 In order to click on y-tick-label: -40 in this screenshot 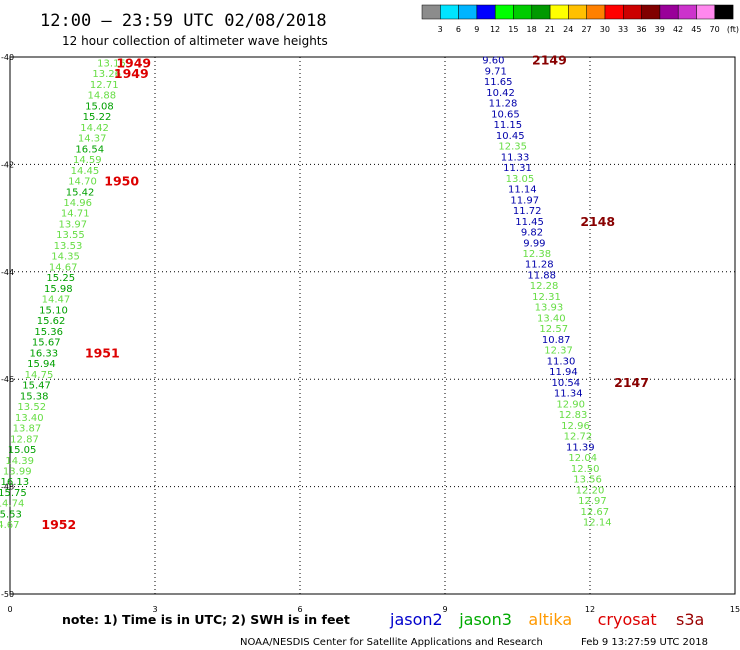, I will do `click(7, 57)`.